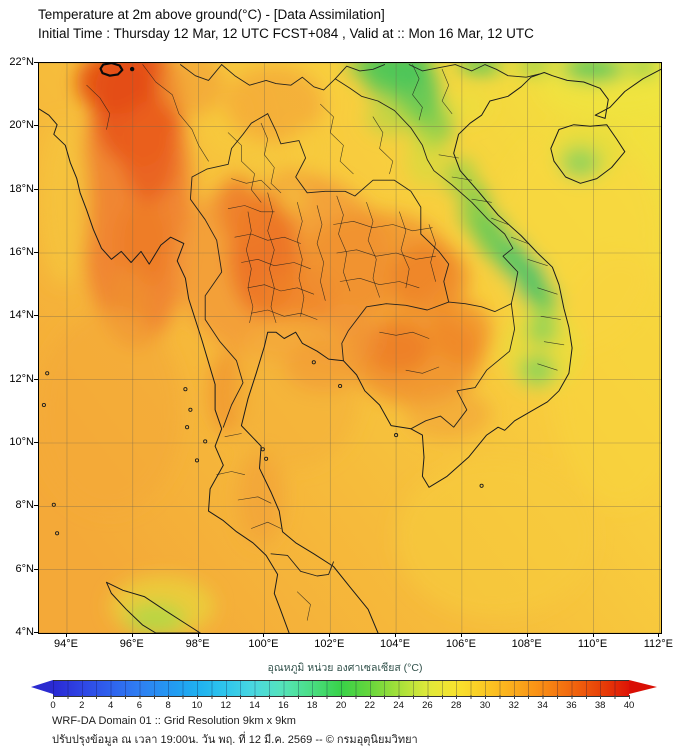  I want to click on colorbar-tick-label: 10, so click(197, 705).